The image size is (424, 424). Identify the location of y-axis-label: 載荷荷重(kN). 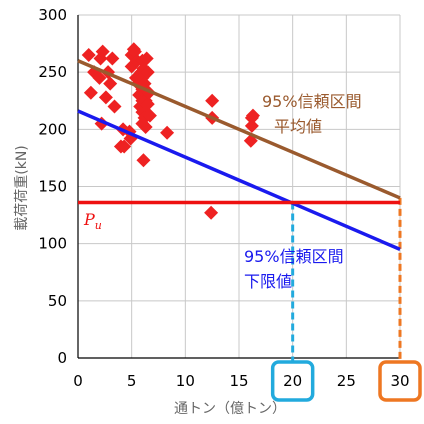
(22, 188).